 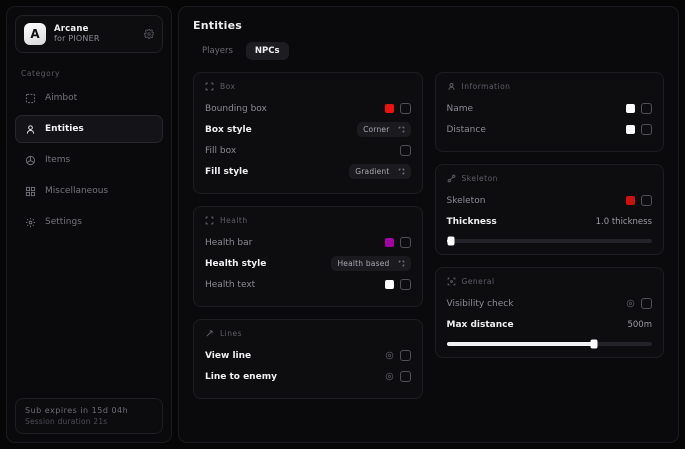 What do you see at coordinates (58, 160) in the screenshot?
I see `sidebar-item-label: Items` at bounding box center [58, 160].